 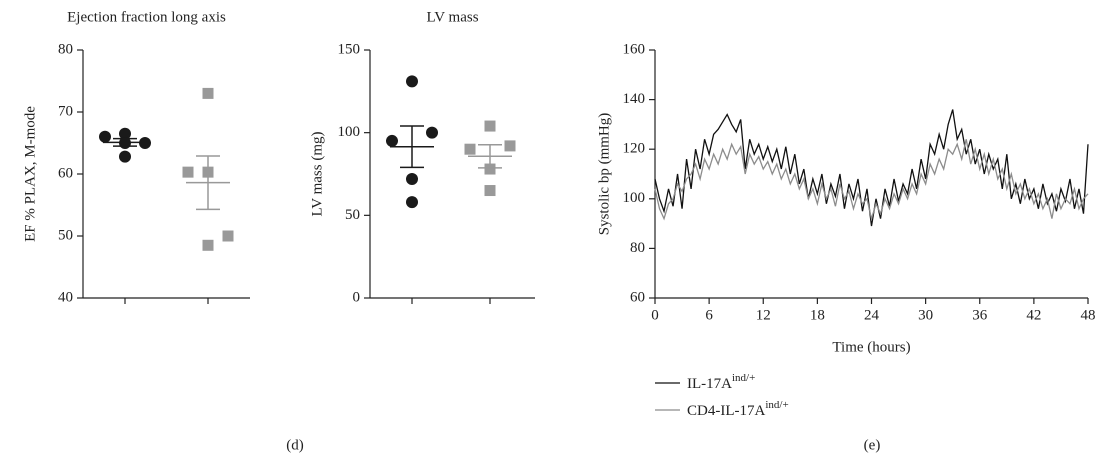 What do you see at coordinates (452, 17) in the screenshot?
I see `chart-title: LV mass` at bounding box center [452, 17].